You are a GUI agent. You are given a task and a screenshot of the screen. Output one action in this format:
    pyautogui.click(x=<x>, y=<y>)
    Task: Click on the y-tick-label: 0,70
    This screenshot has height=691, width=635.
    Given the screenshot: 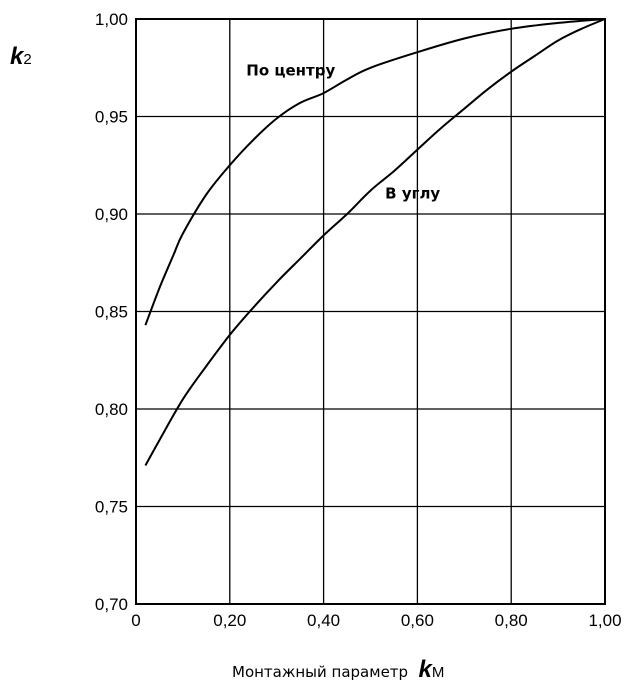 What is the action you would take?
    pyautogui.click(x=111, y=604)
    